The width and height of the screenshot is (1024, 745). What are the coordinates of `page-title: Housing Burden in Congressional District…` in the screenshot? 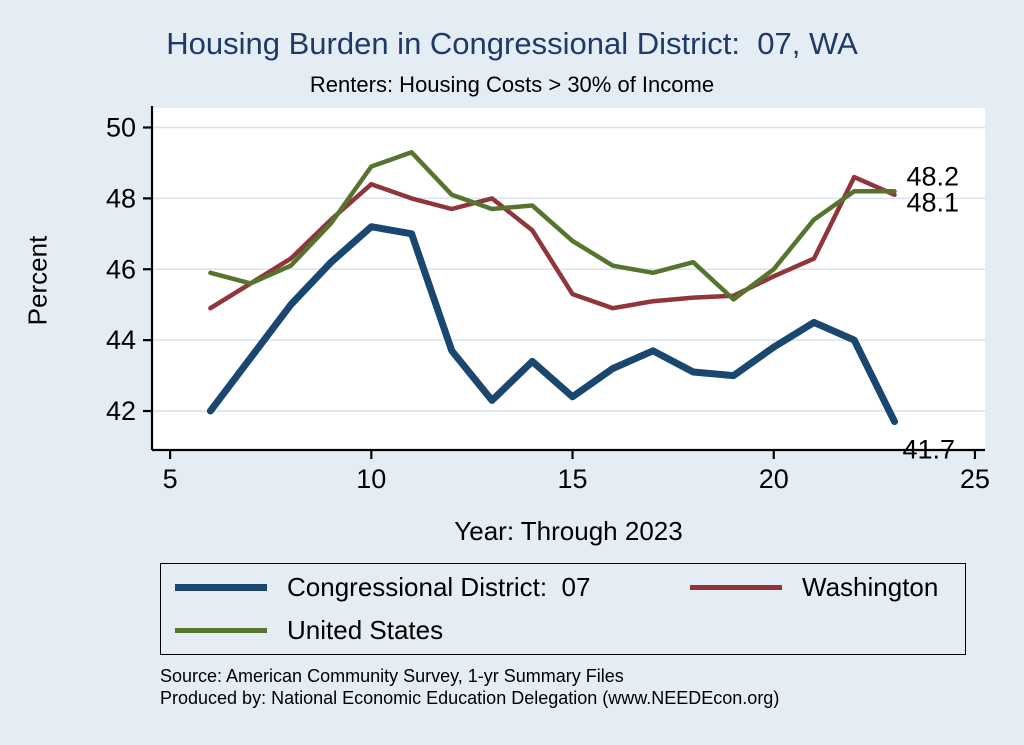 It's located at (512, 43).